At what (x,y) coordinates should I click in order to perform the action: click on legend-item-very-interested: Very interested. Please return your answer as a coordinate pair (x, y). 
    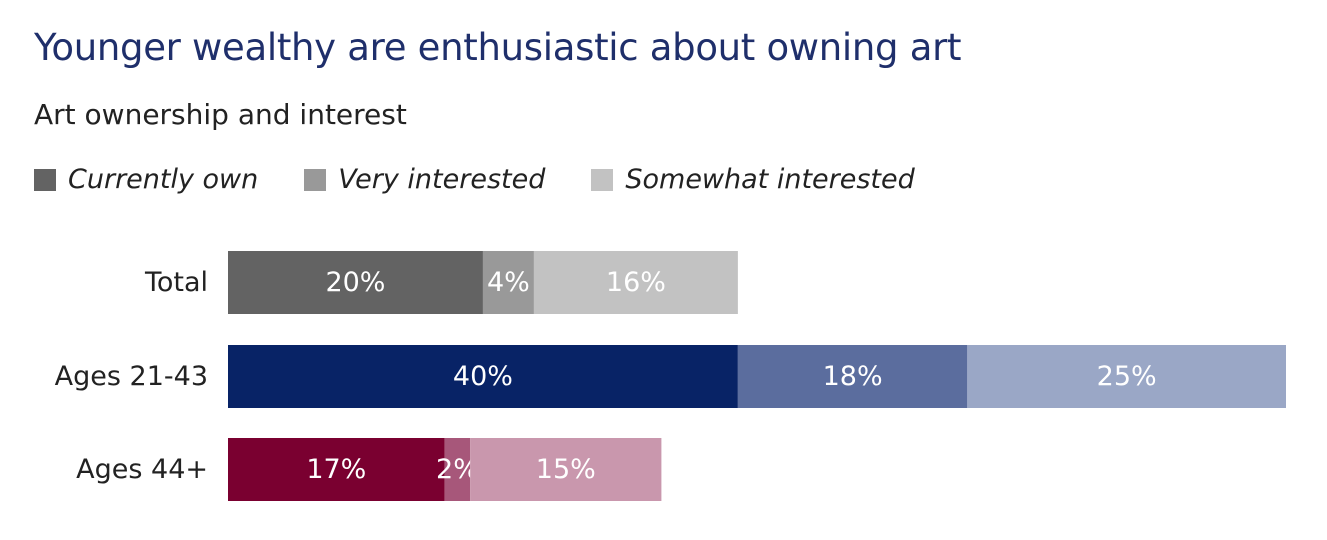
    Looking at the image, I should click on (424, 179).